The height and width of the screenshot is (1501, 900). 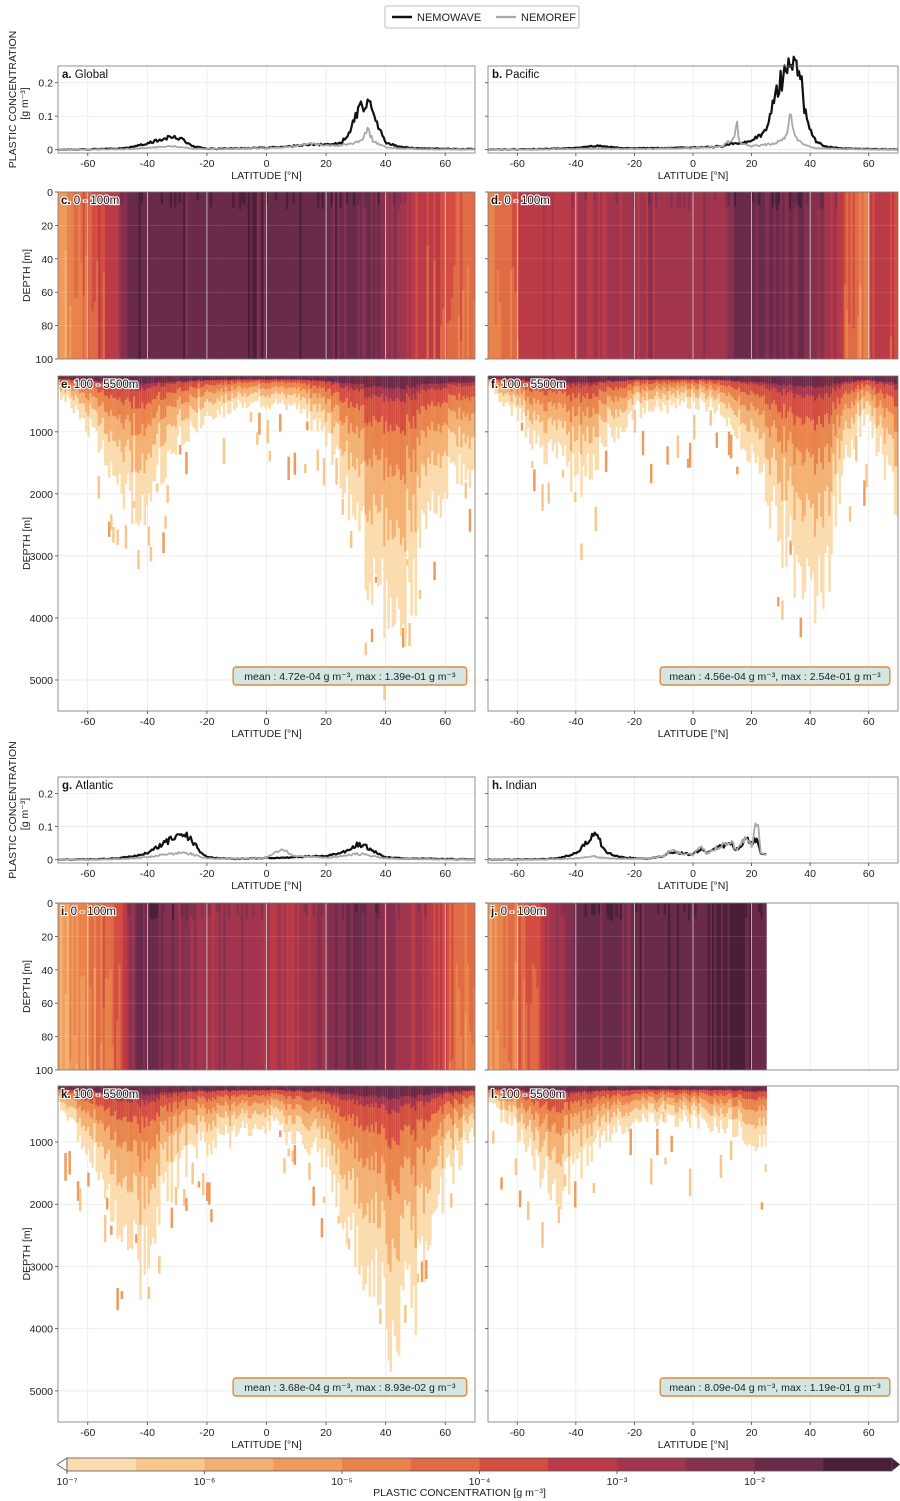 I want to click on surface-panel-2-ytick-label-5: 100, so click(x=44, y=1071).